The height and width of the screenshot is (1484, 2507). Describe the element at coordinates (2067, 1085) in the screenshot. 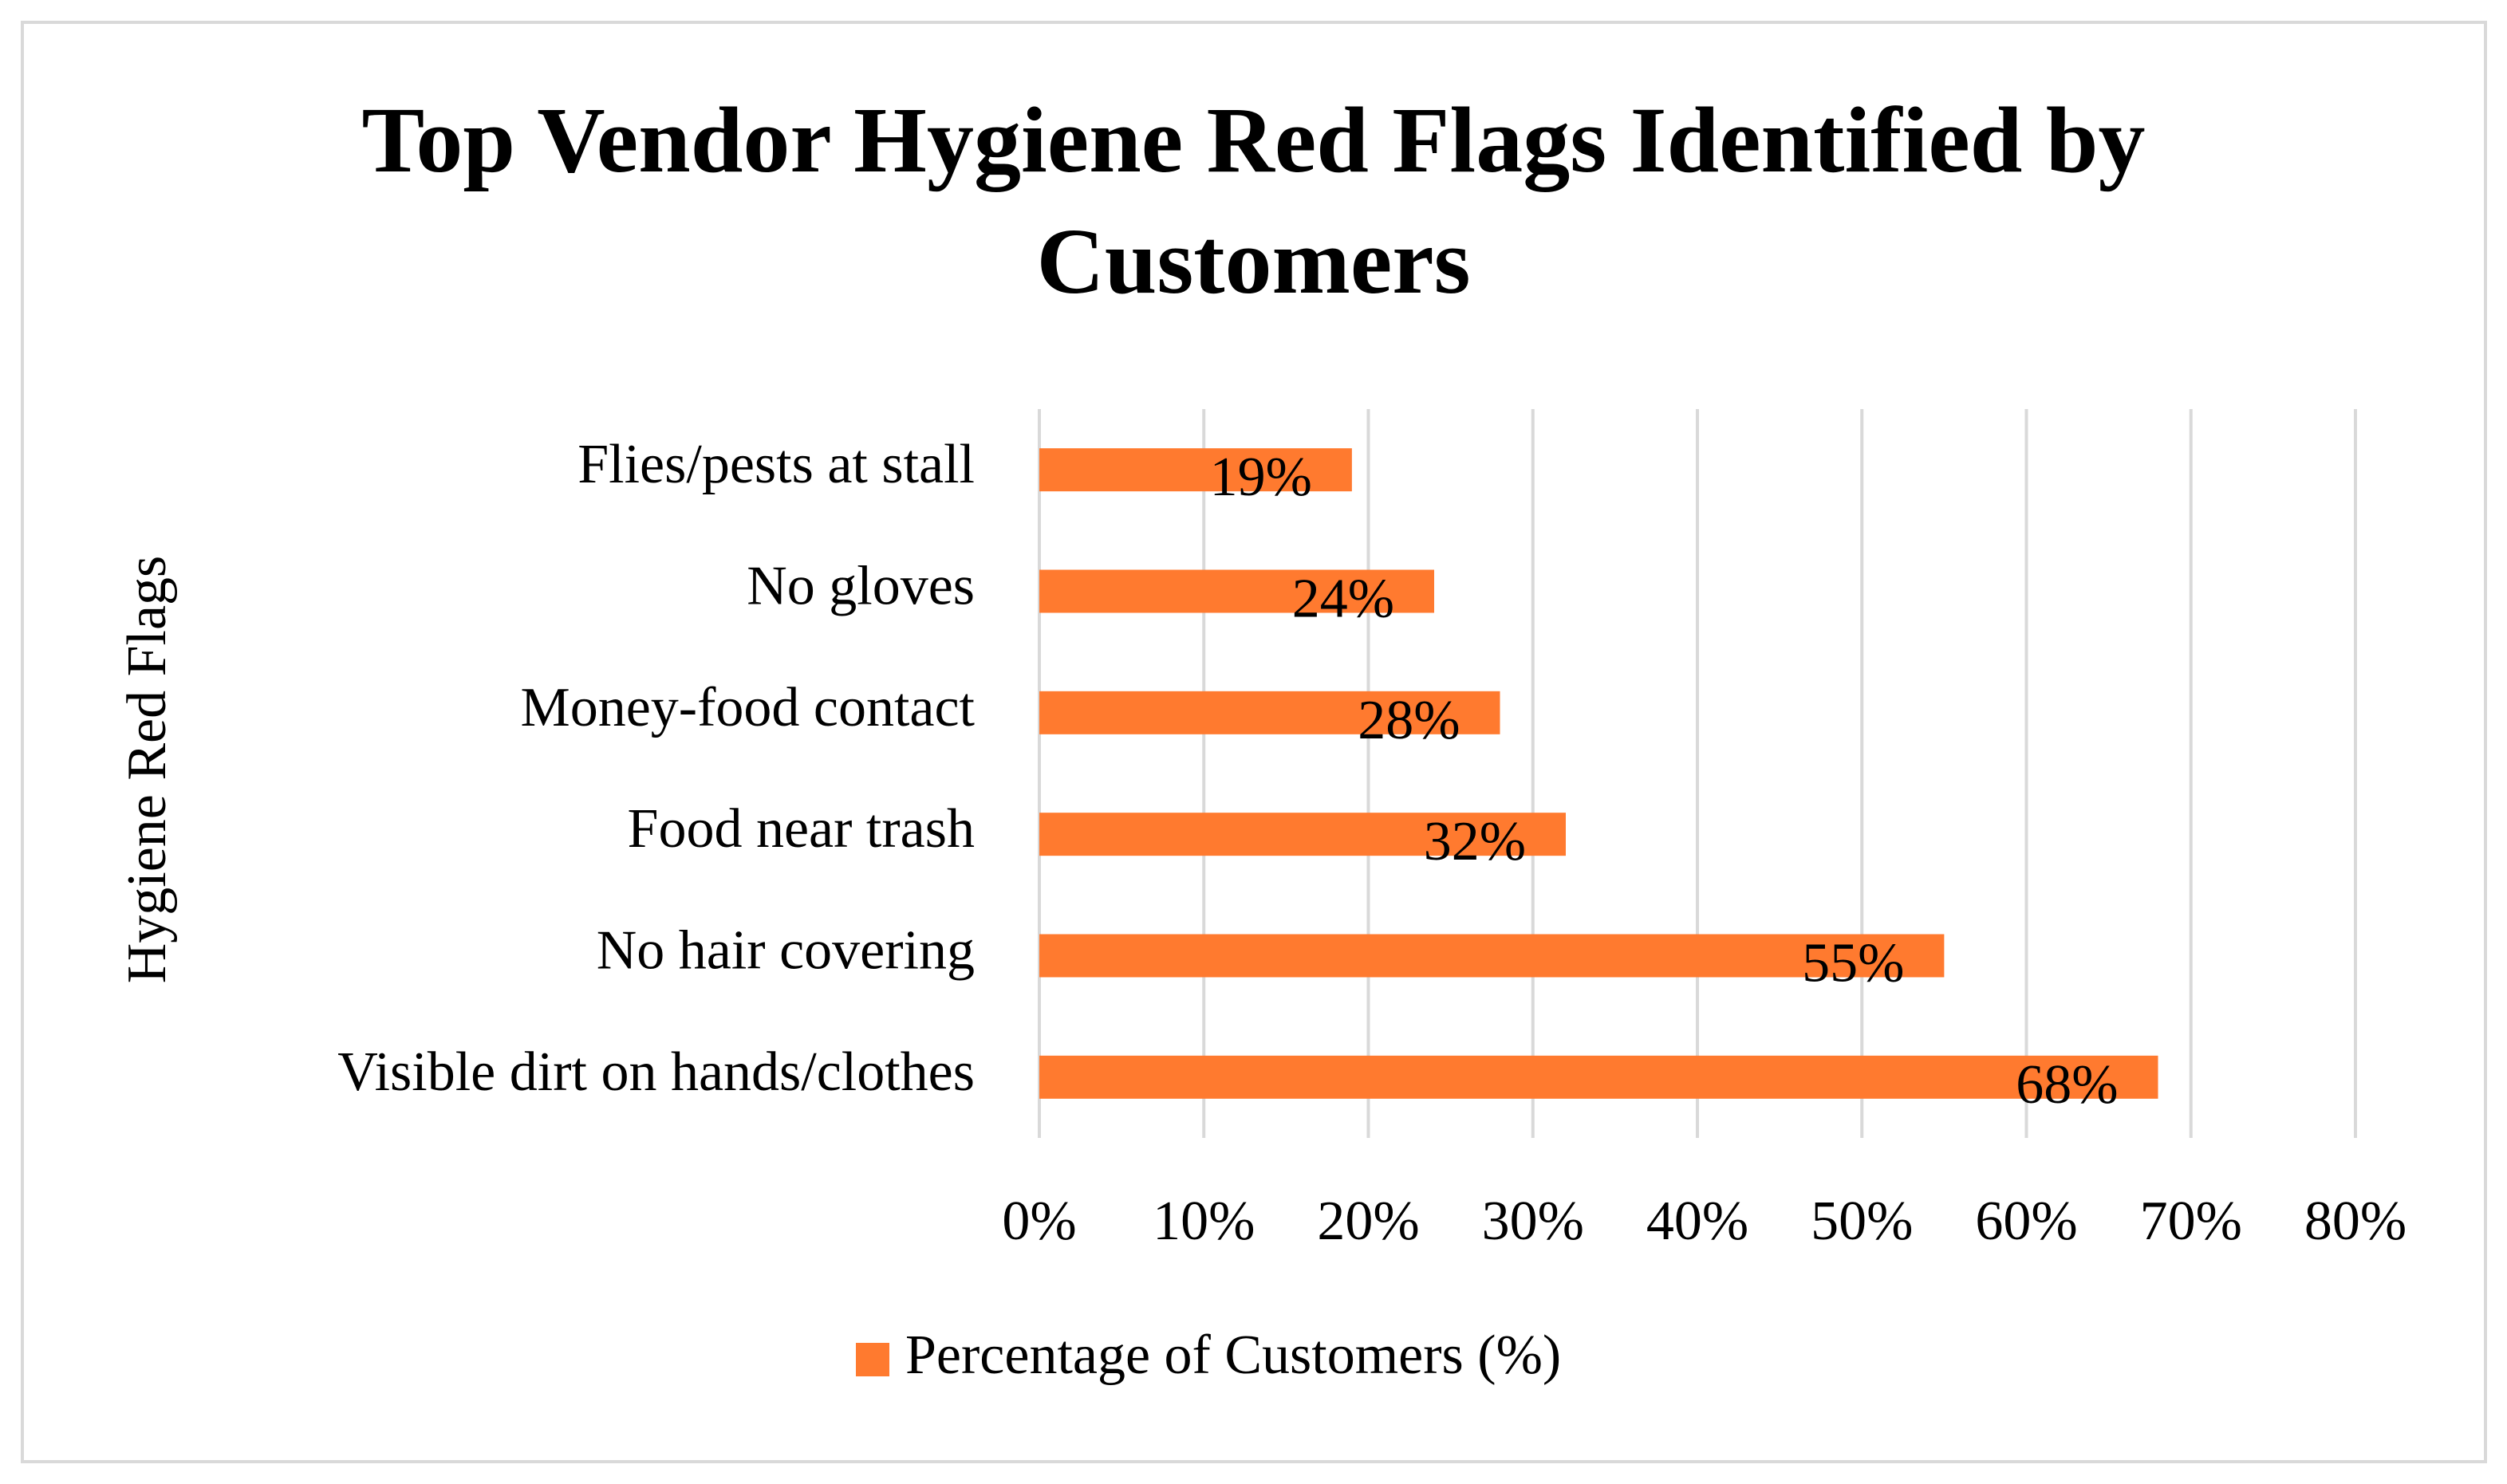

I see `data-label: 68%` at that location.